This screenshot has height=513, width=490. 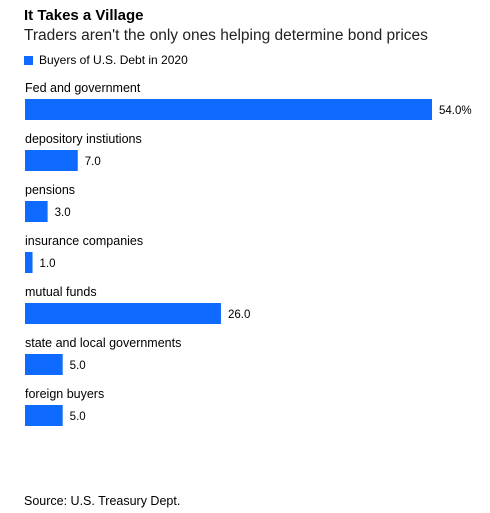 What do you see at coordinates (63, 213) in the screenshot?
I see `value-label: 3.0` at bounding box center [63, 213].